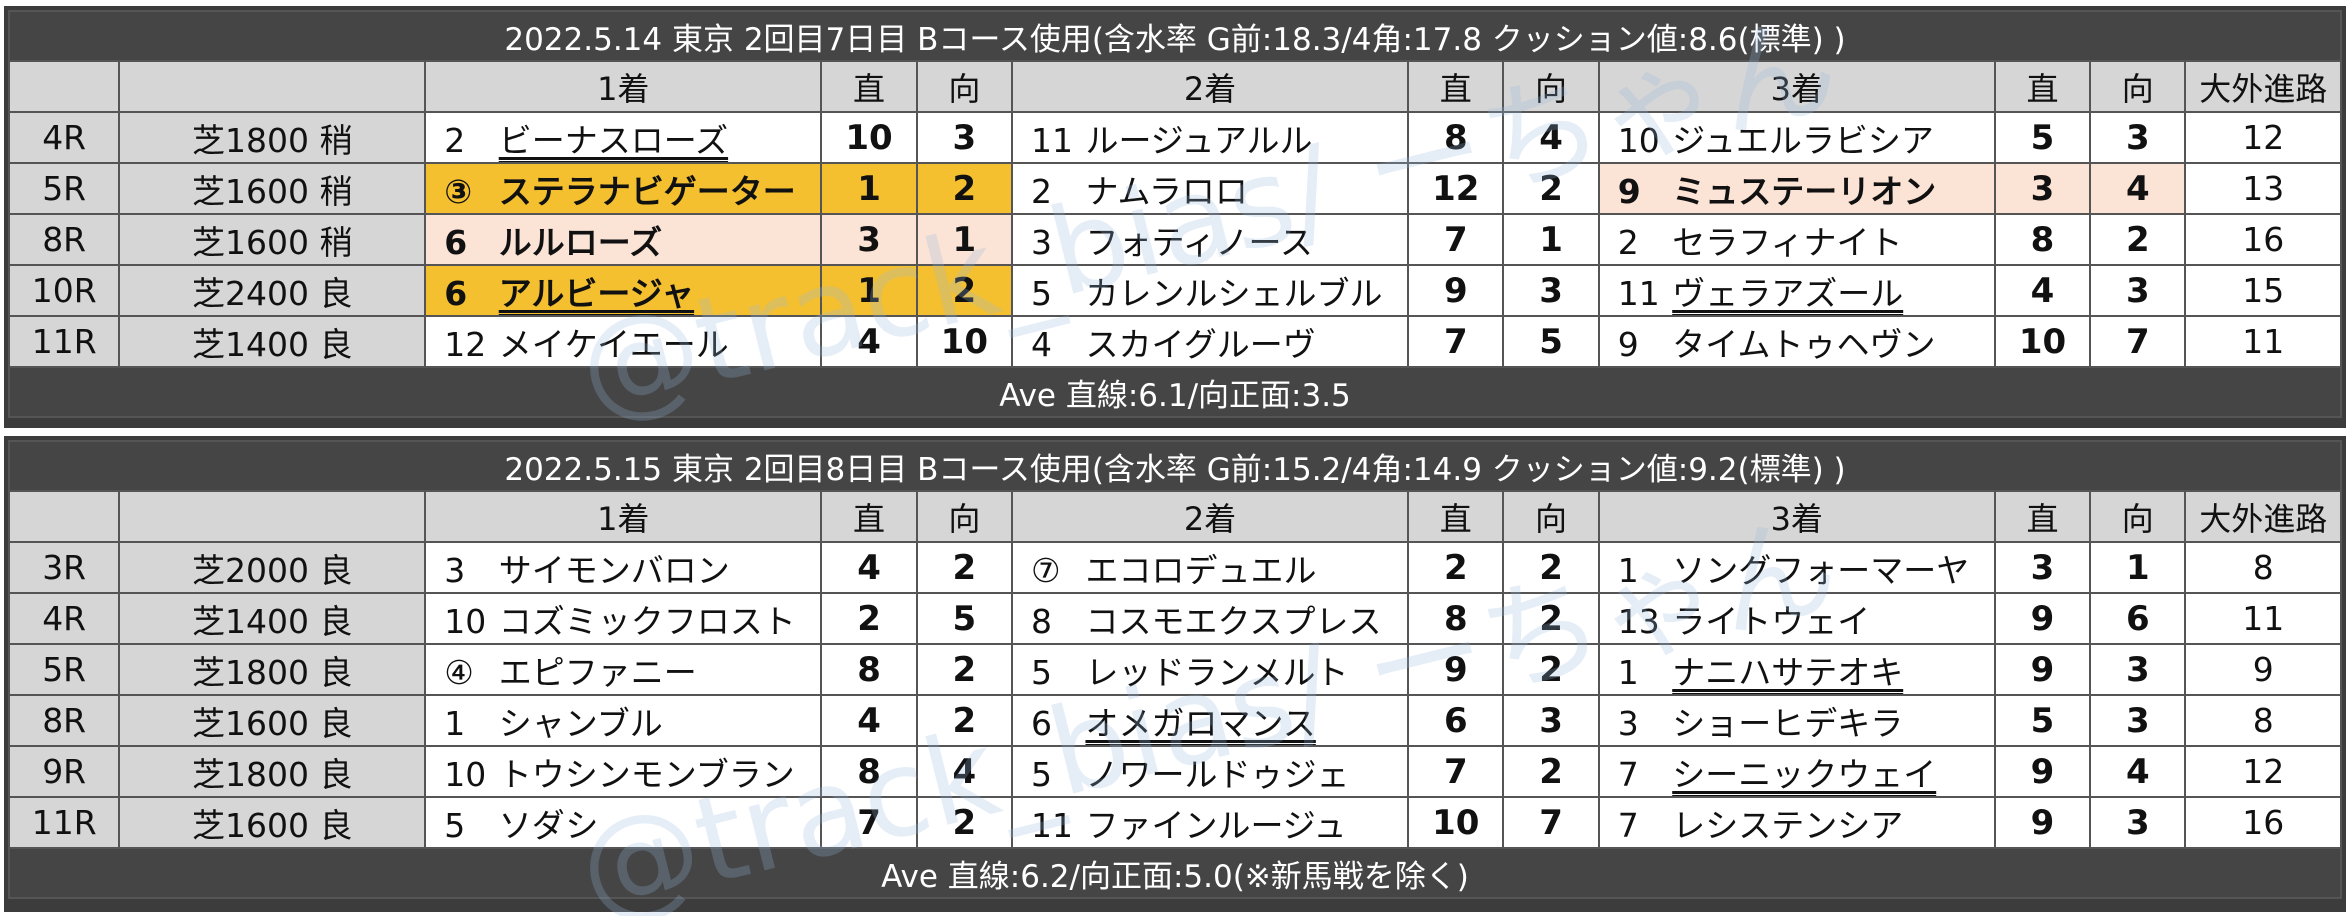 This screenshot has width=2350, height=916. I want to click on horse-name: ショーヒデキラ, so click(1788, 723).